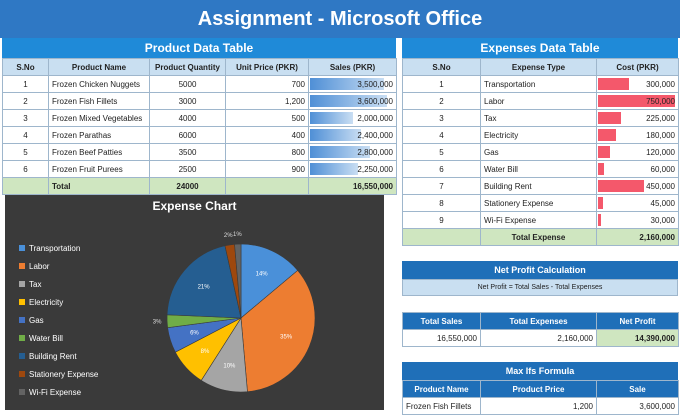  I want to click on cell-cost: 225,000, so click(637, 118).